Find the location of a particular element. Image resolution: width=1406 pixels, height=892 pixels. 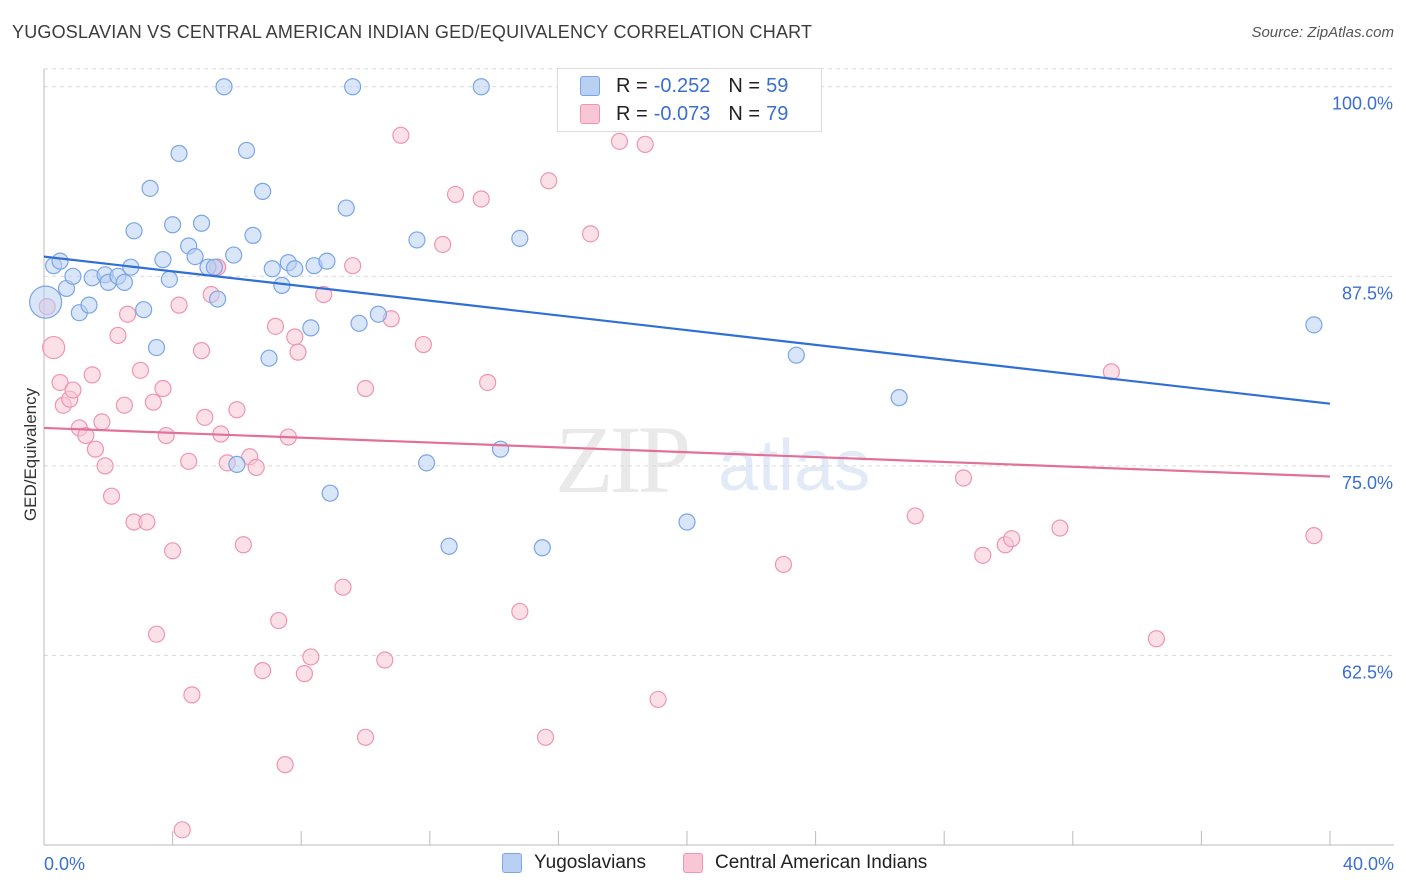

stats-row-central-american-indians: R = -0.073 N = 79 is located at coordinates (684, 114).